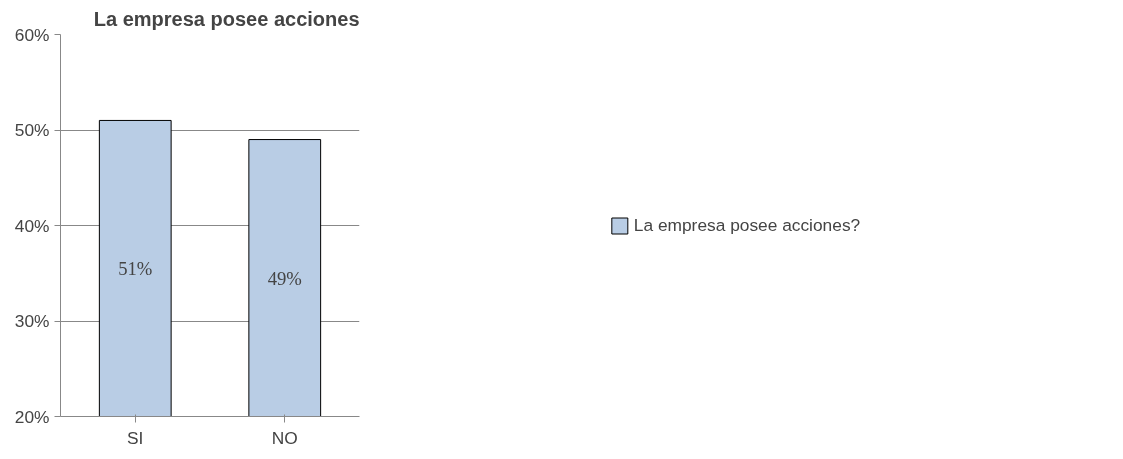 Image resolution: width=1123 pixels, height=459 pixels. I want to click on chart-title: La empresa posee acciones, so click(226, 18).